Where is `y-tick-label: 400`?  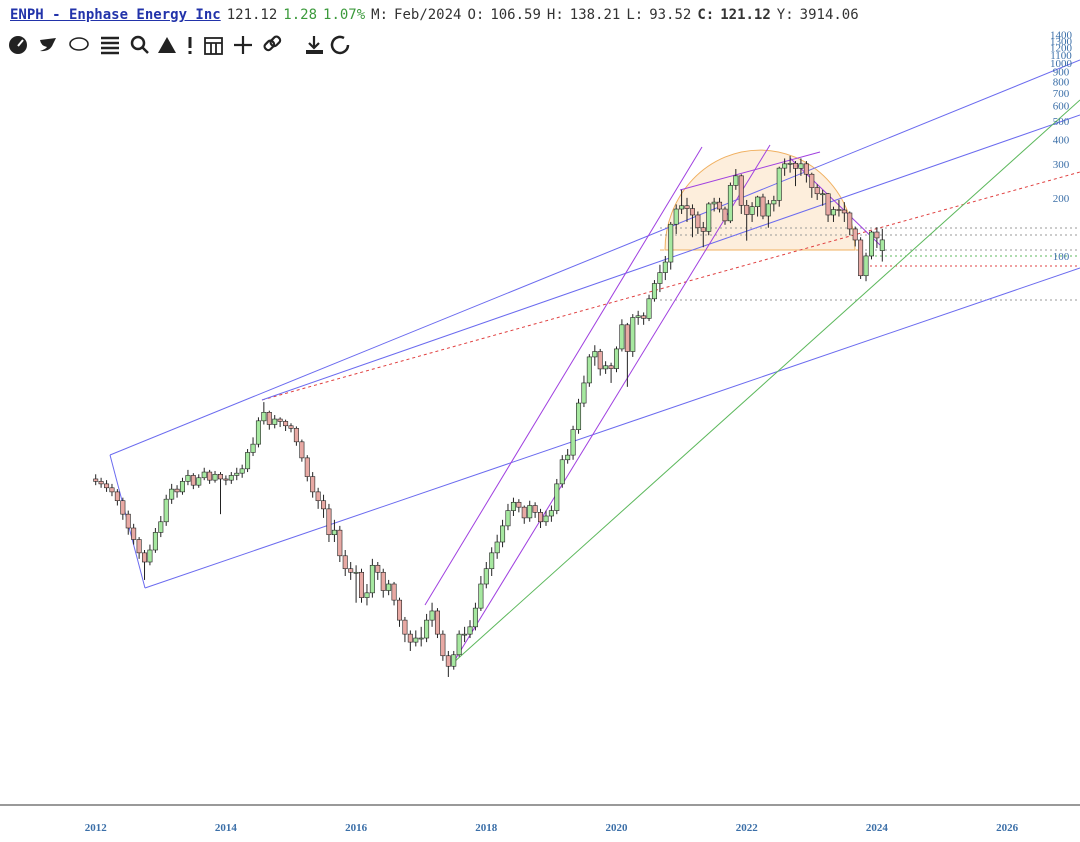
y-tick-label: 400 is located at coordinates (1061, 141).